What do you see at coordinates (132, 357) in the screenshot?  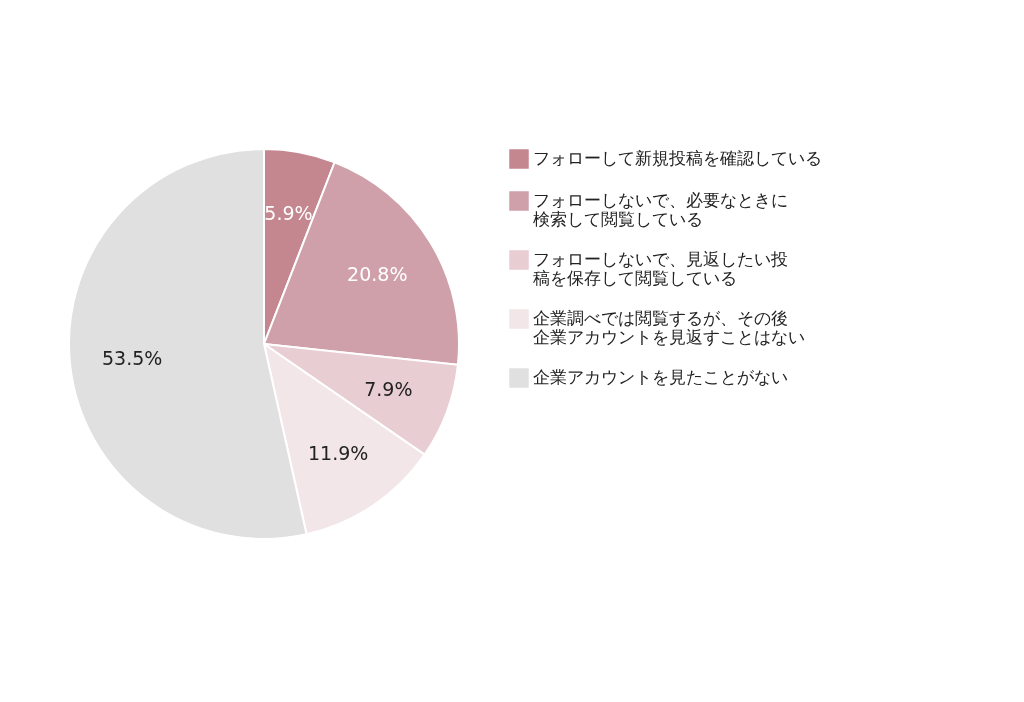 I see `data-label: 53.5%` at bounding box center [132, 357].